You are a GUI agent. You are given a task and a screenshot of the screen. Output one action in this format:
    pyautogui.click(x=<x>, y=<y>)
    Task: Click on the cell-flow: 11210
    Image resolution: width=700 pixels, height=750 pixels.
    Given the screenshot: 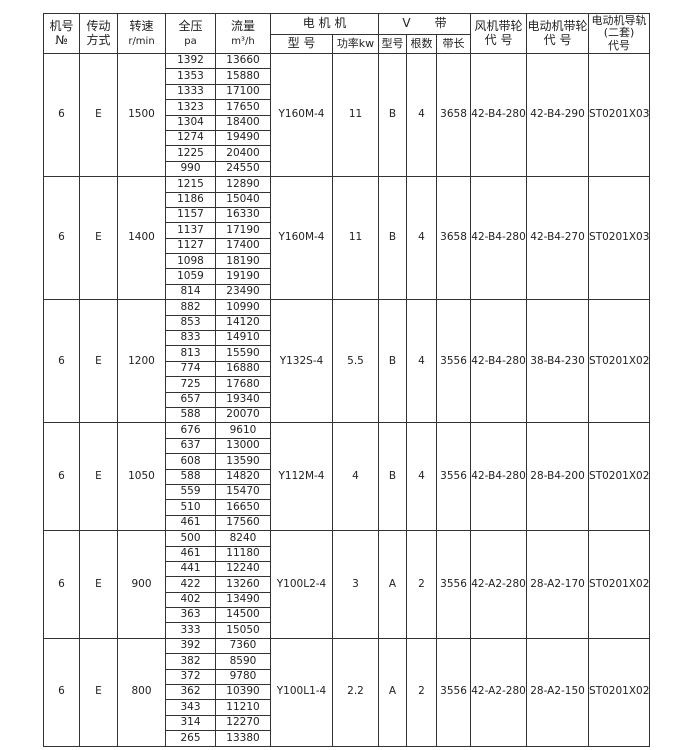 What is the action you would take?
    pyautogui.click(x=243, y=707)
    